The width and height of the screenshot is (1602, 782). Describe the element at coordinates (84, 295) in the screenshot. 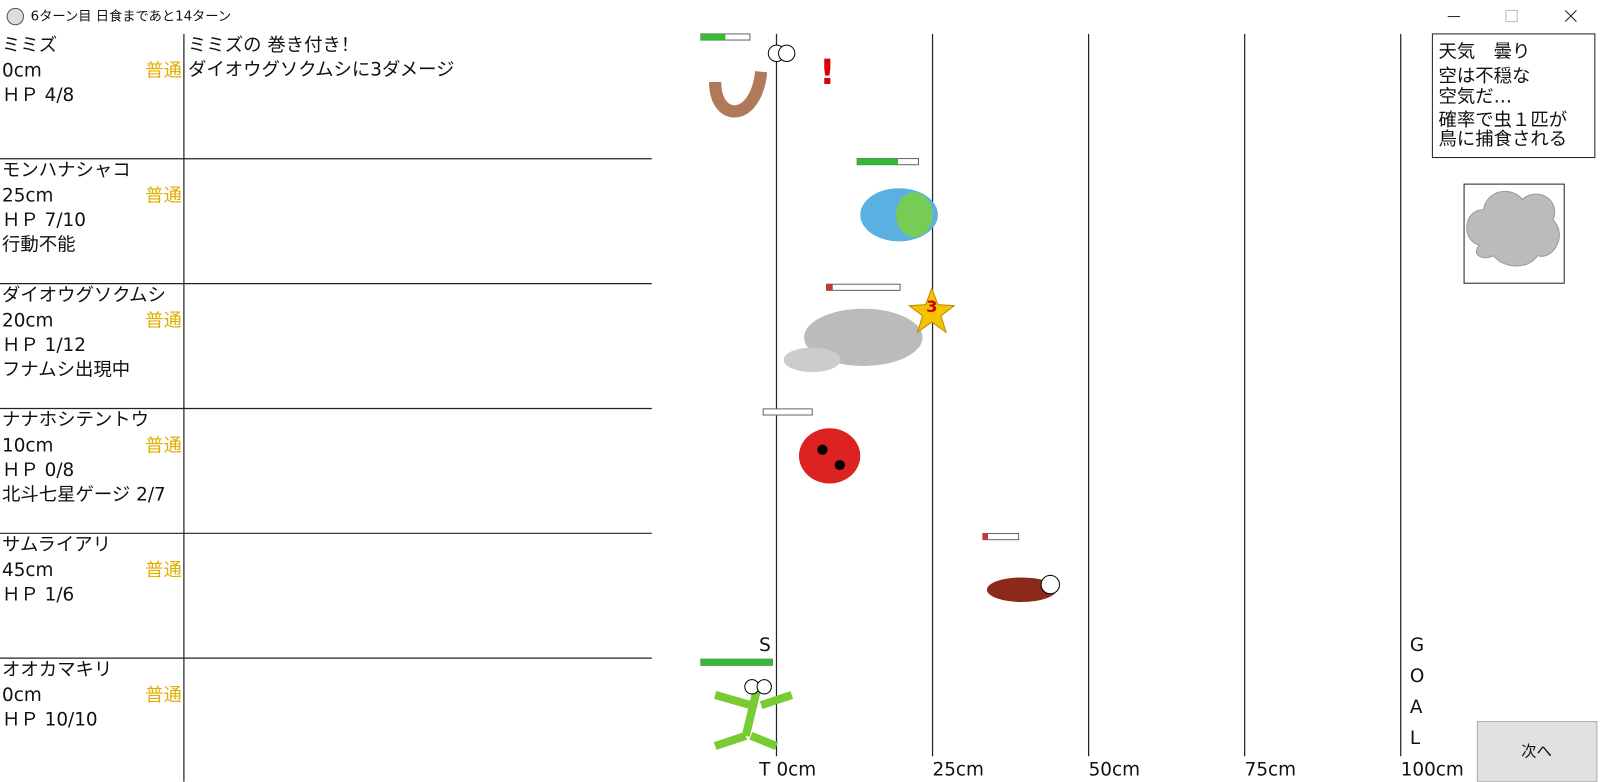

I see `creature-name: ダイオウグソクムシ` at that location.